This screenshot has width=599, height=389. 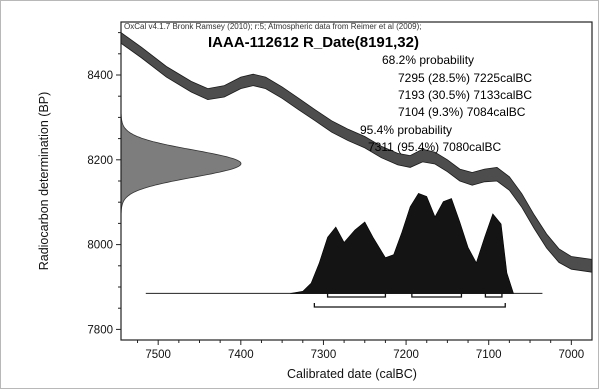 What do you see at coordinates (409, 300) in the screenshot?
I see `probability-range-bars` at bounding box center [409, 300].